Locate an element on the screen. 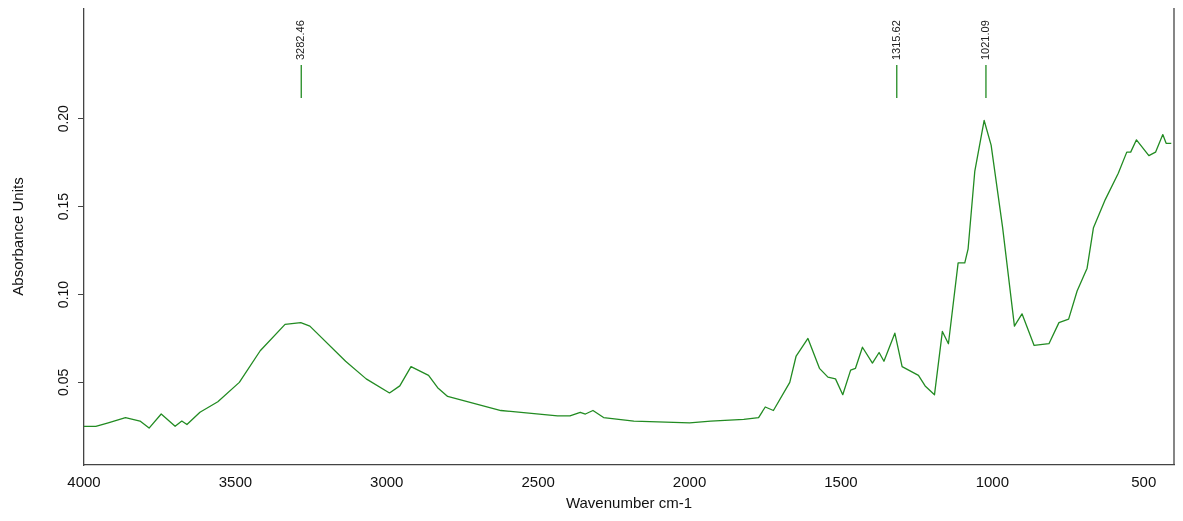  annotation: 1315.62 is located at coordinates (895, 40).